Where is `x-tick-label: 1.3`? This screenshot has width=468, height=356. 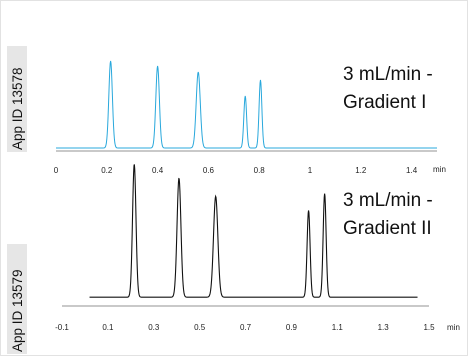 x-tick-label: 1.3 is located at coordinates (384, 327).